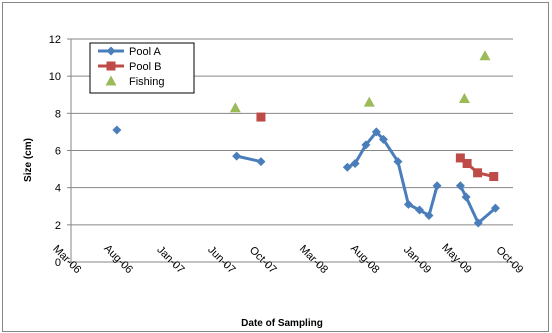 The width and height of the screenshot is (552, 333). Describe the element at coordinates (221, 260) in the screenshot. I see `x-tick-label: Jun-07` at that location.